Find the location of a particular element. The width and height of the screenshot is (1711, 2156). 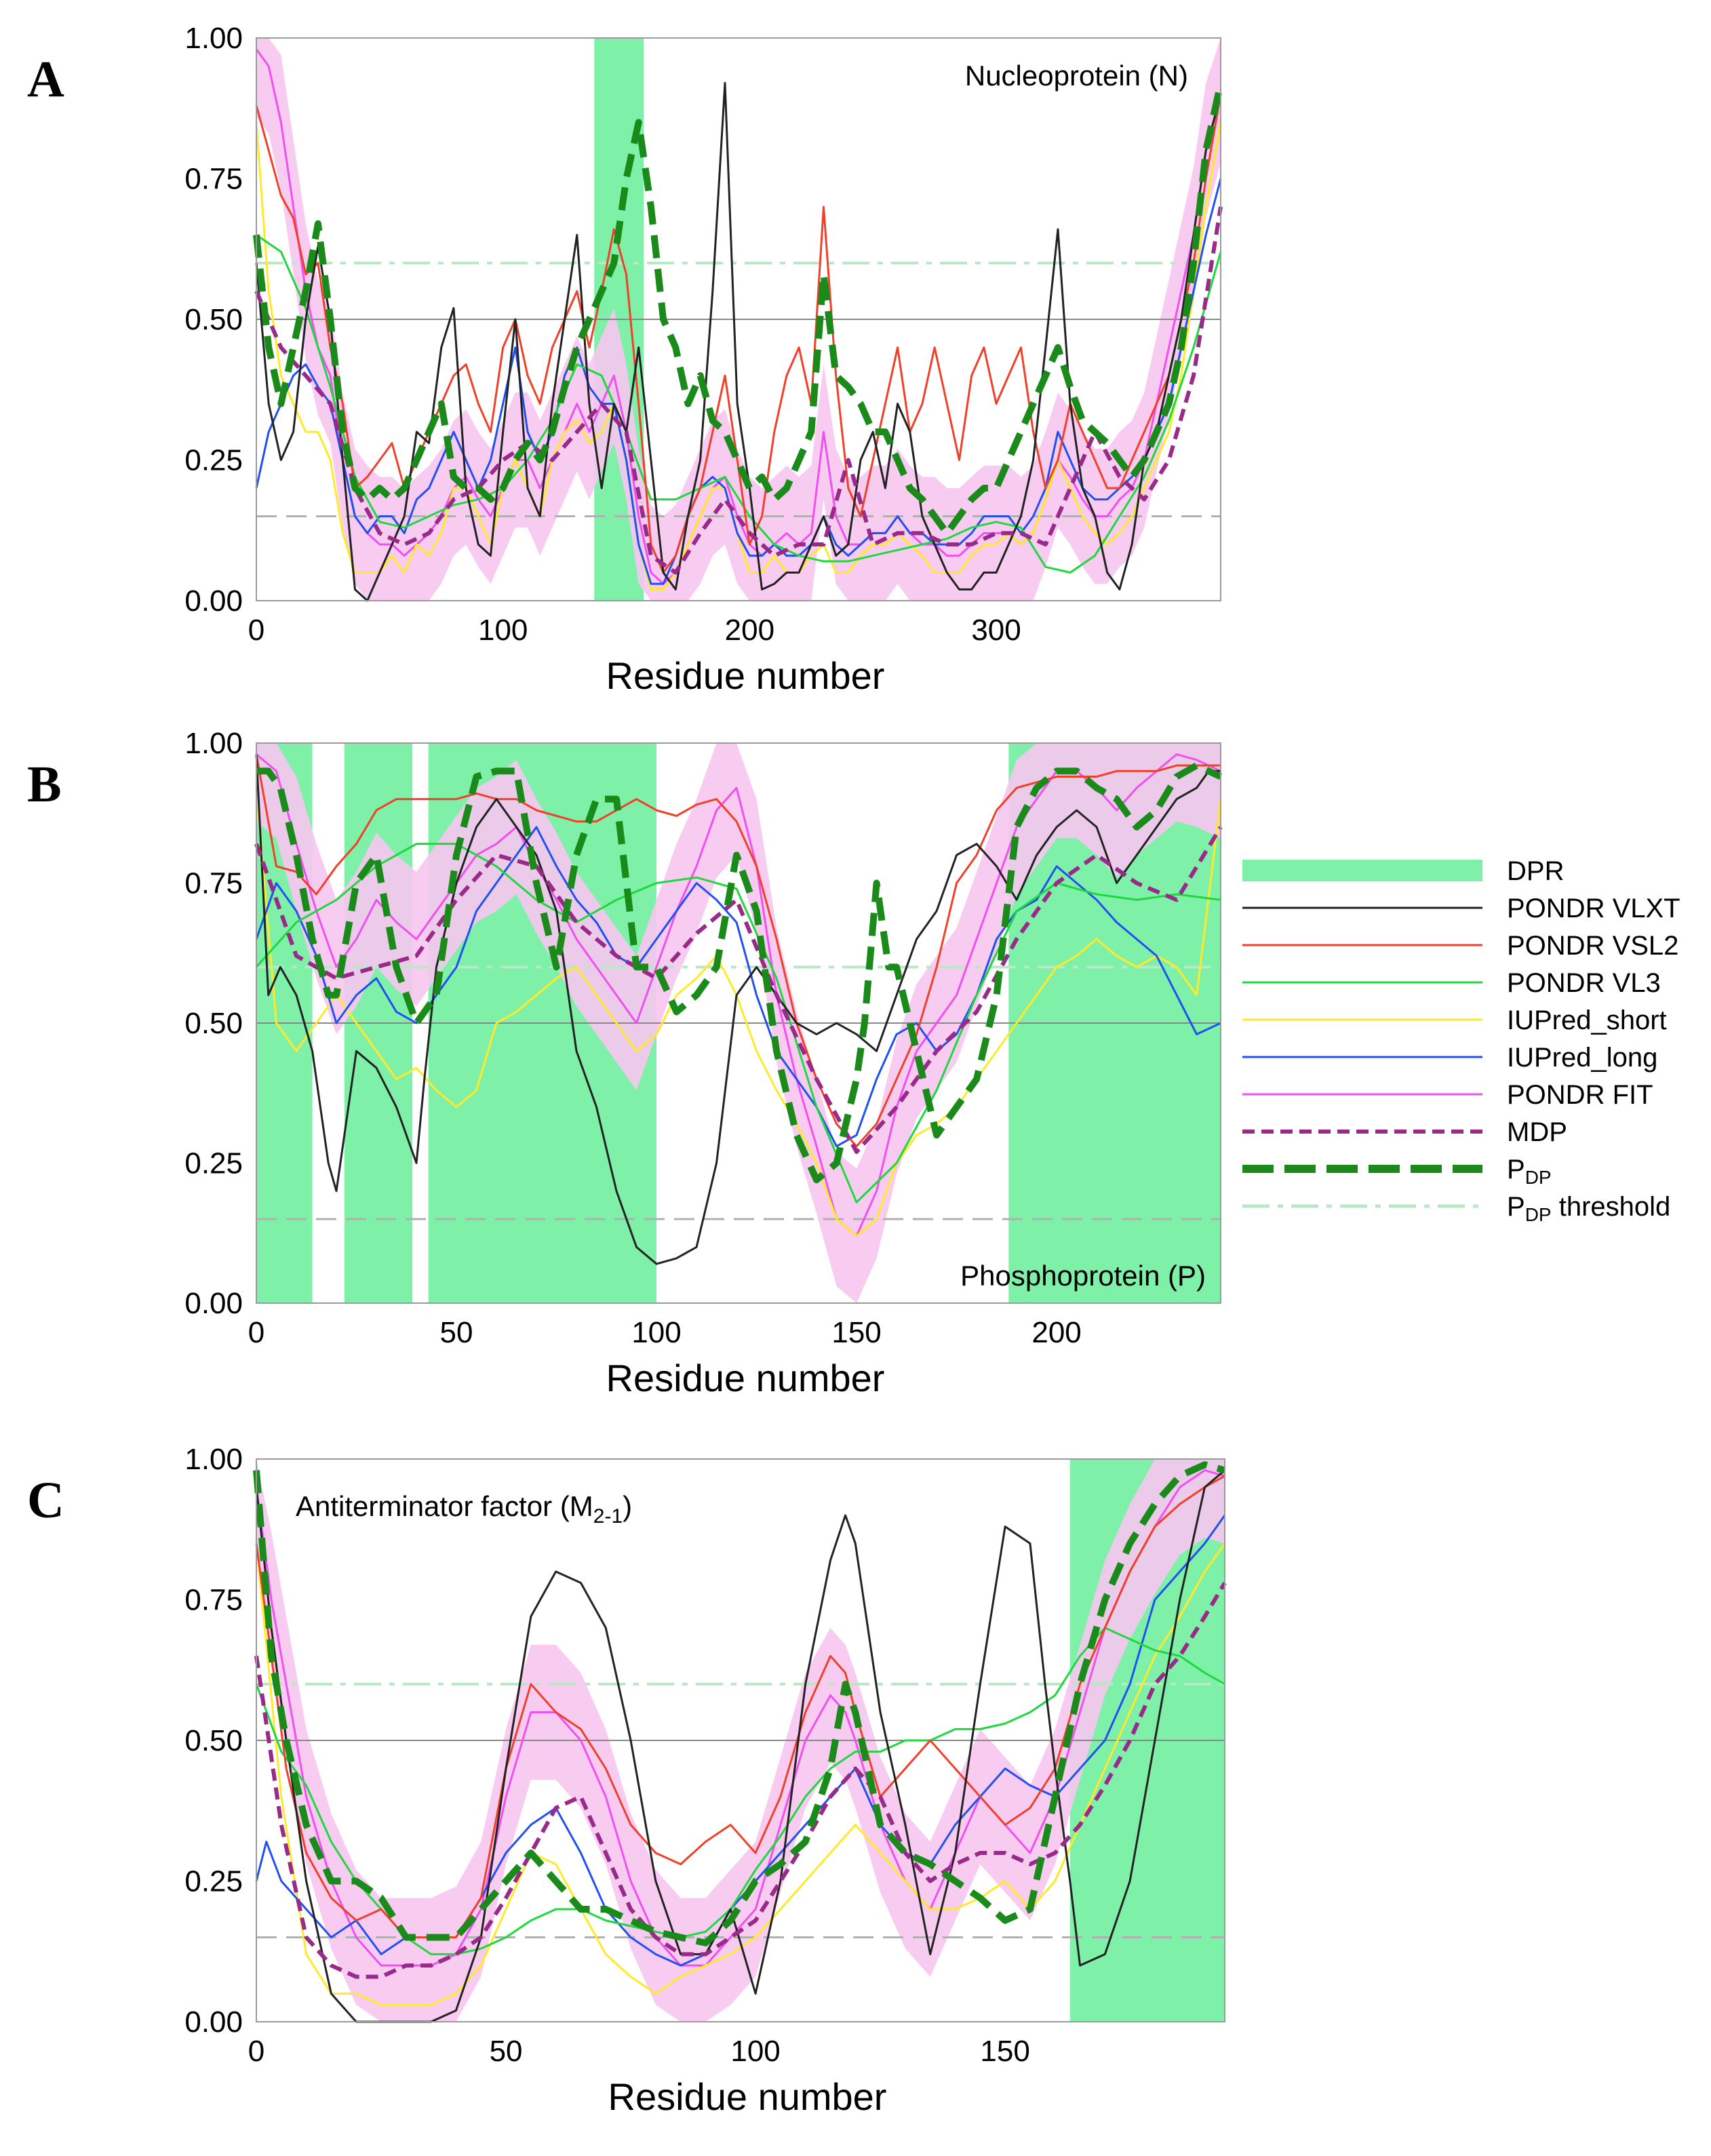

series-line-iupred-short is located at coordinates (740, 1774).